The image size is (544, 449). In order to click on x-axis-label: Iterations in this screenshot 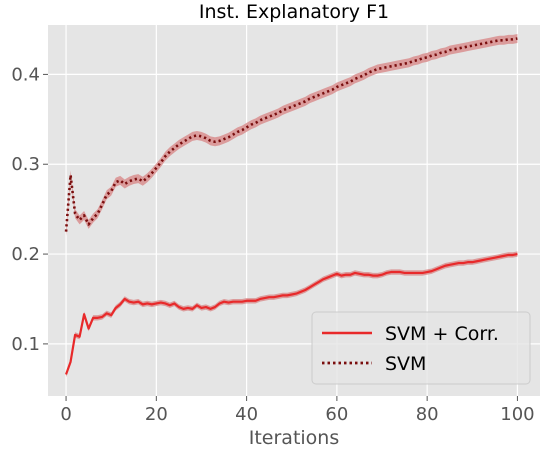, I will do `click(294, 438)`.